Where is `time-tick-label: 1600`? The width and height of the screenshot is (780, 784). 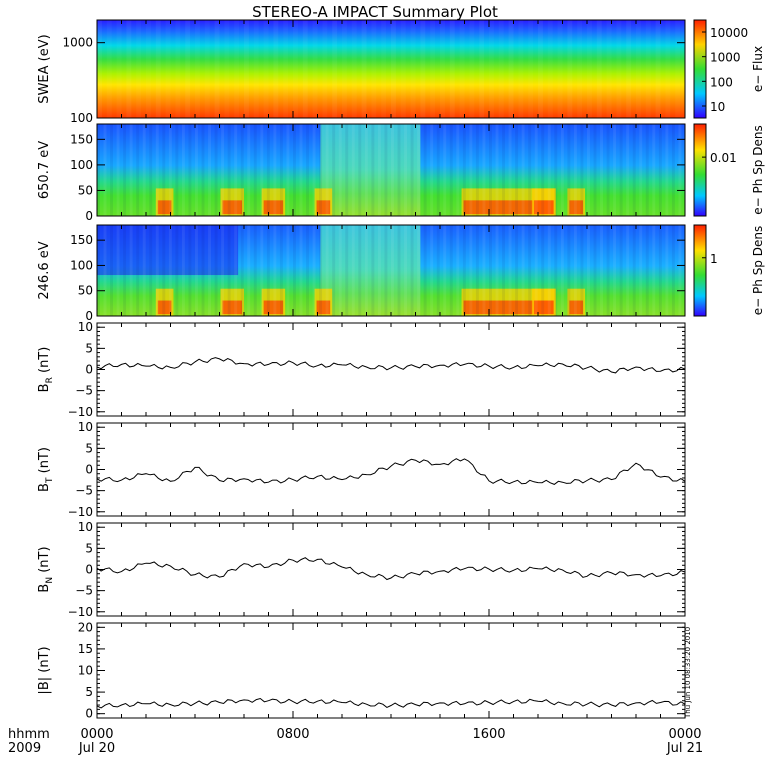
time-tick-label: 1600 is located at coordinates (488, 734).